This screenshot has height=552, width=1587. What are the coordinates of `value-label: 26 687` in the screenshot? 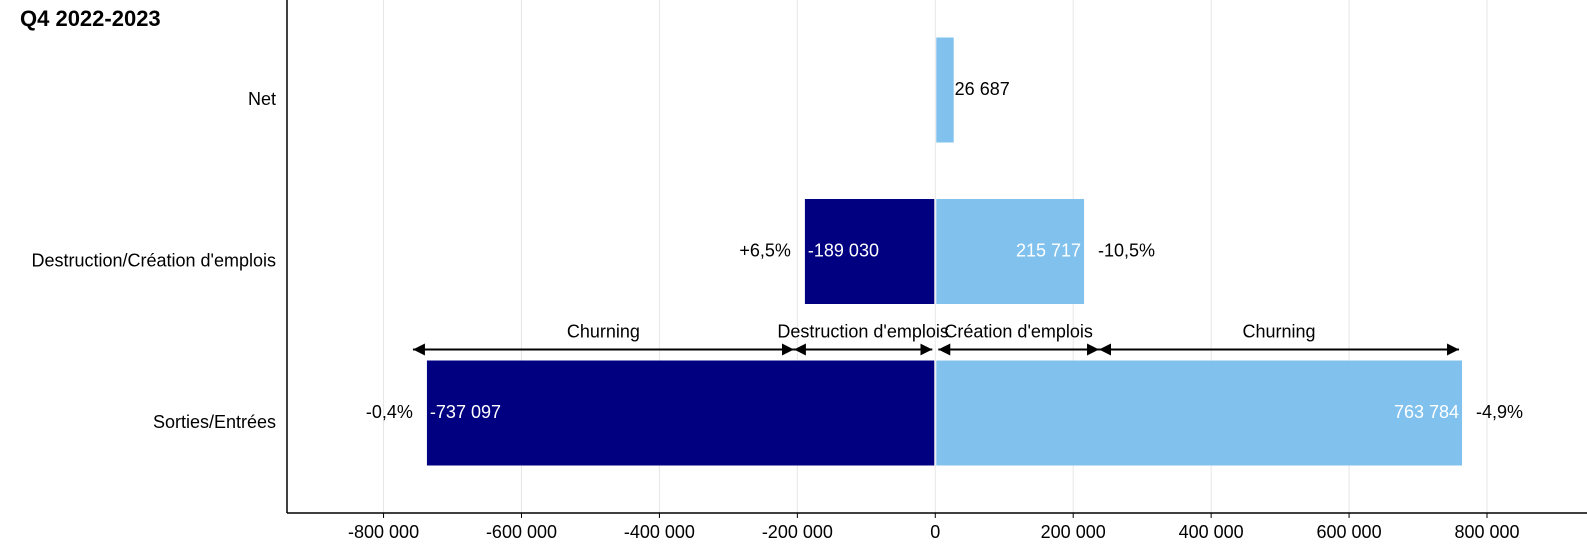 It's located at (982, 89).